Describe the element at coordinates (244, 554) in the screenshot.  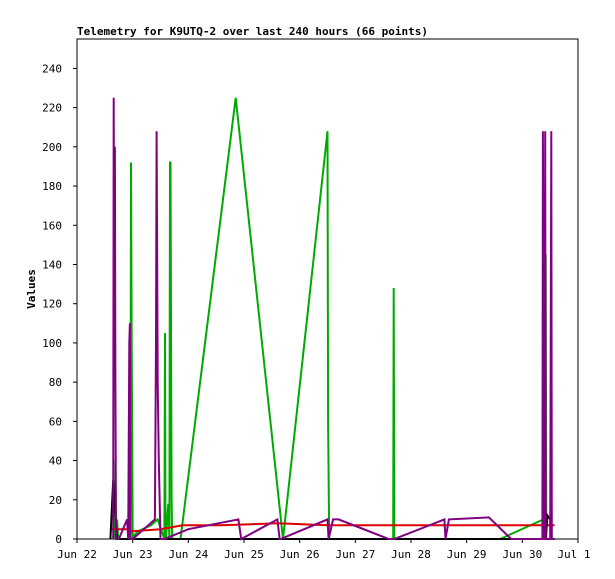
I see `x-tick-label: Jun 25` at that location.